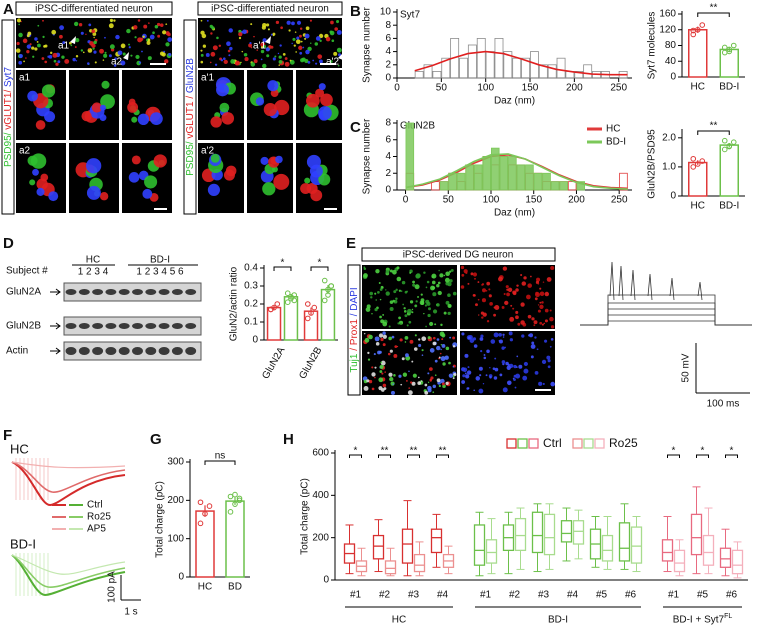 The height and width of the screenshot is (631, 757). Describe the element at coordinates (515, 595) in the screenshot. I see `x-tick-label: #2` at that location.